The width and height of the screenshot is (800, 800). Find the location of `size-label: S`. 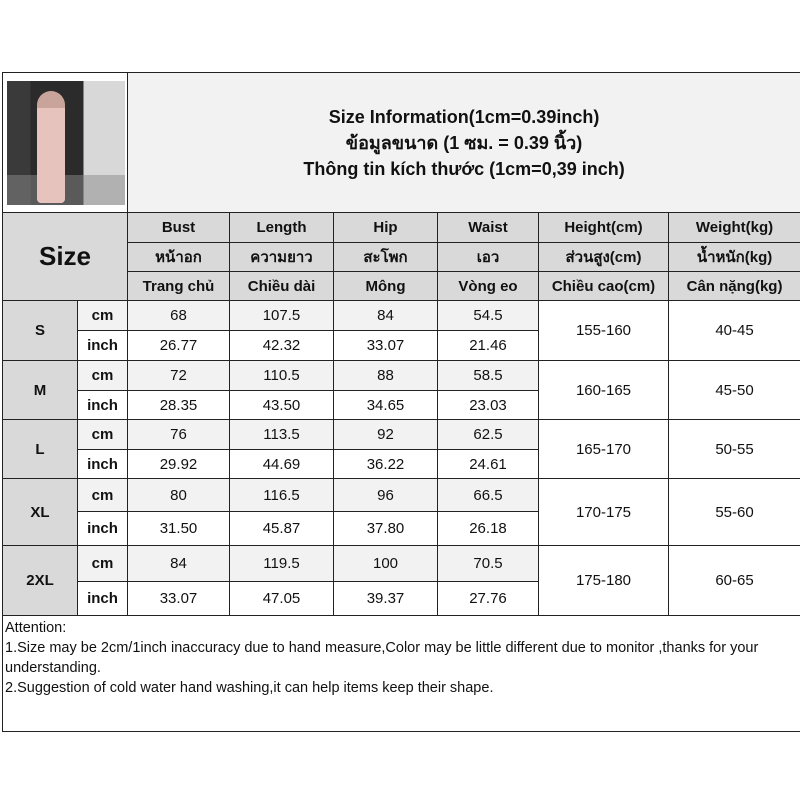

size-label: S is located at coordinates (40, 330).